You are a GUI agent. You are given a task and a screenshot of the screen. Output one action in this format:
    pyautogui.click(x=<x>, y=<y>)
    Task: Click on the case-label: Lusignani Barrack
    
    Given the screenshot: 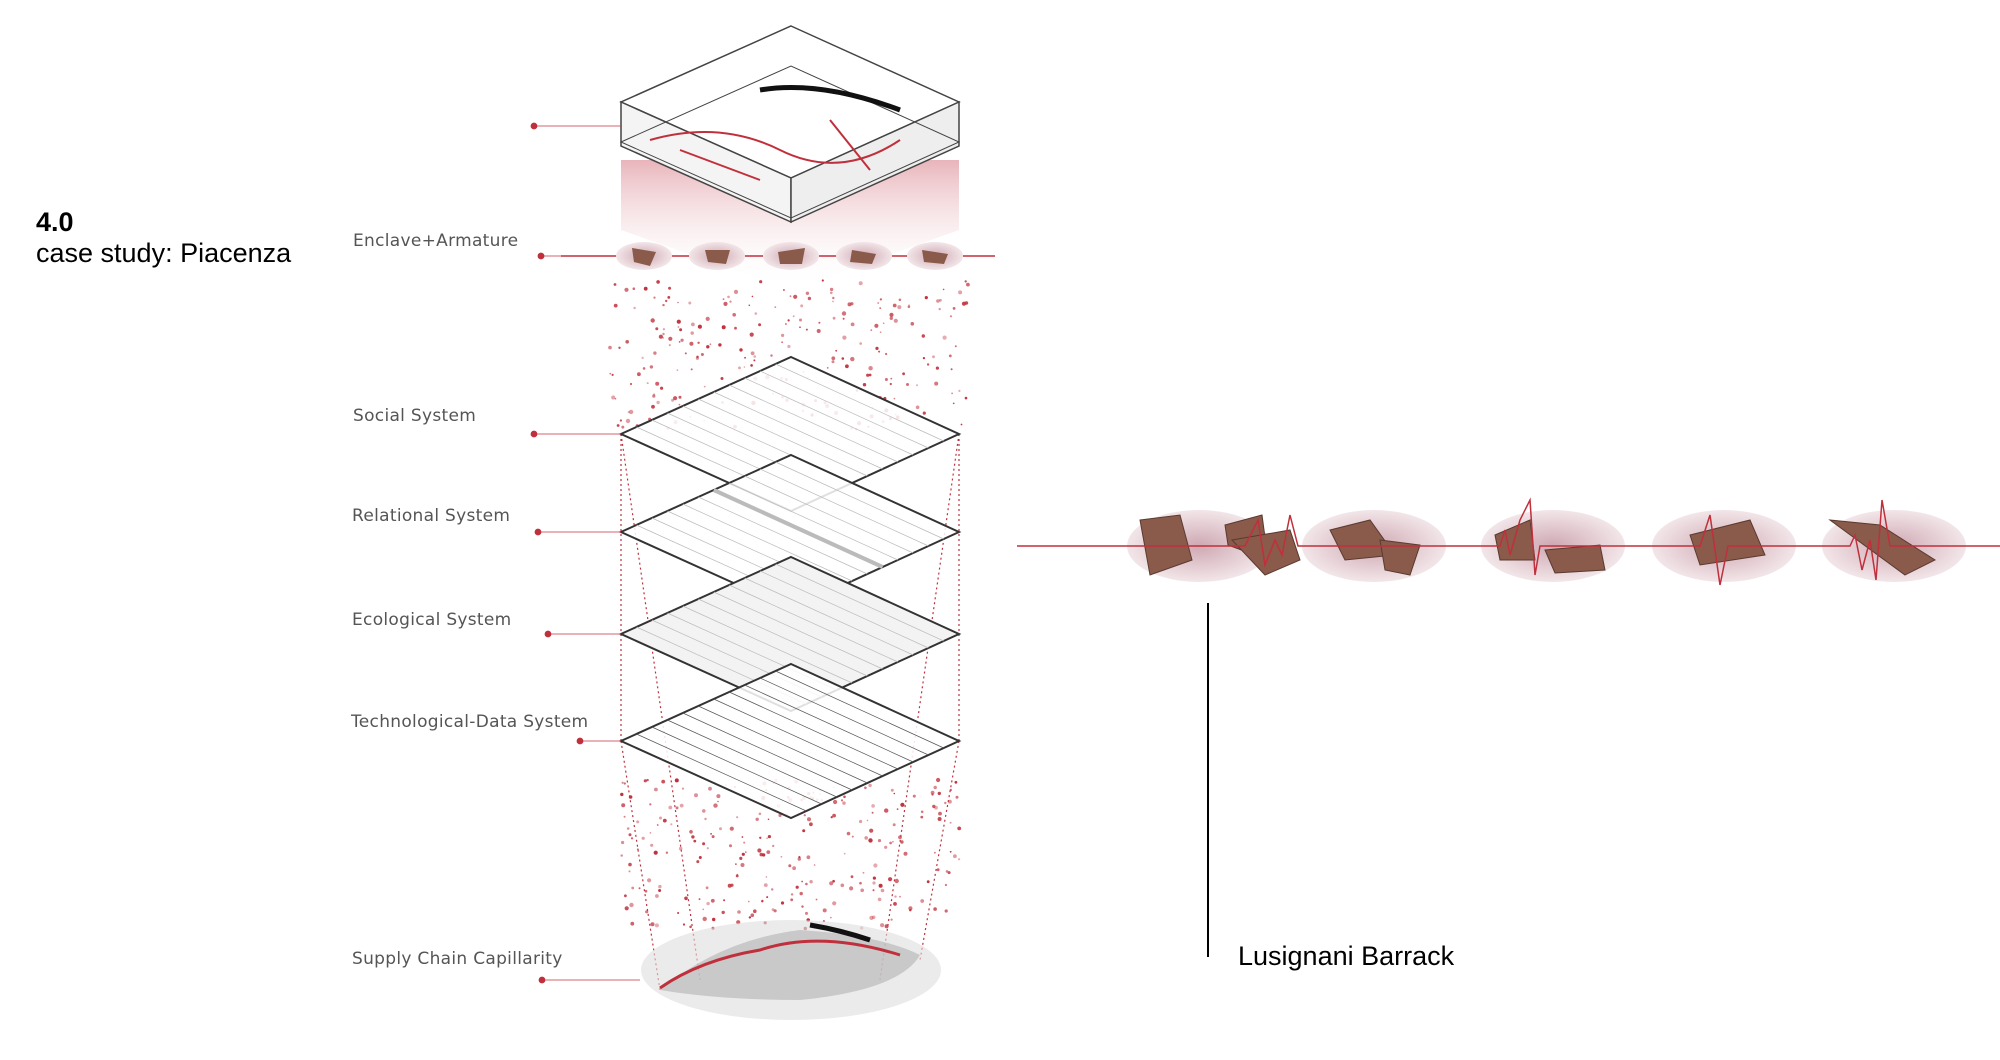 What is the action you would take?
    pyautogui.click(x=1346, y=956)
    